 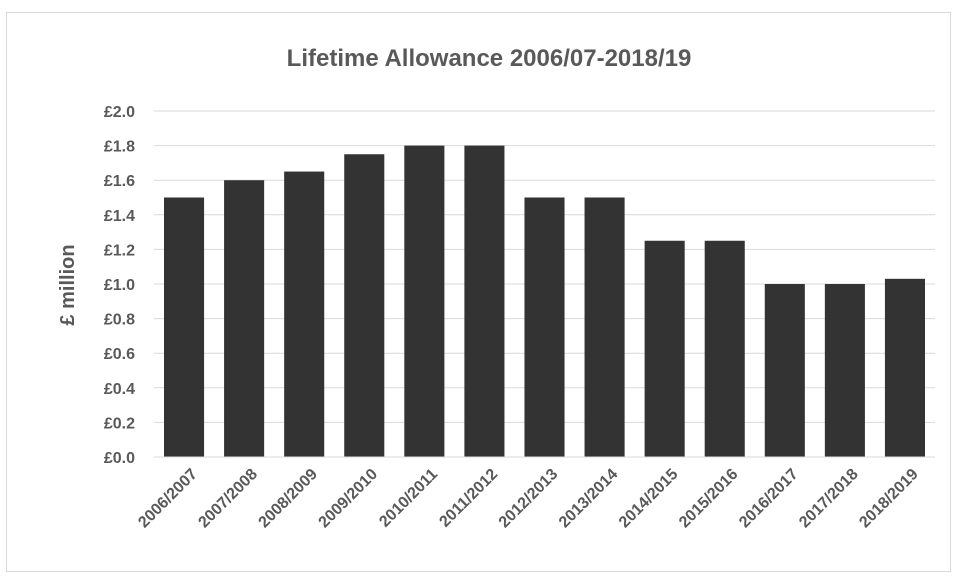 What do you see at coordinates (119, 354) in the screenshot?
I see `y-tick-label: £0.6` at bounding box center [119, 354].